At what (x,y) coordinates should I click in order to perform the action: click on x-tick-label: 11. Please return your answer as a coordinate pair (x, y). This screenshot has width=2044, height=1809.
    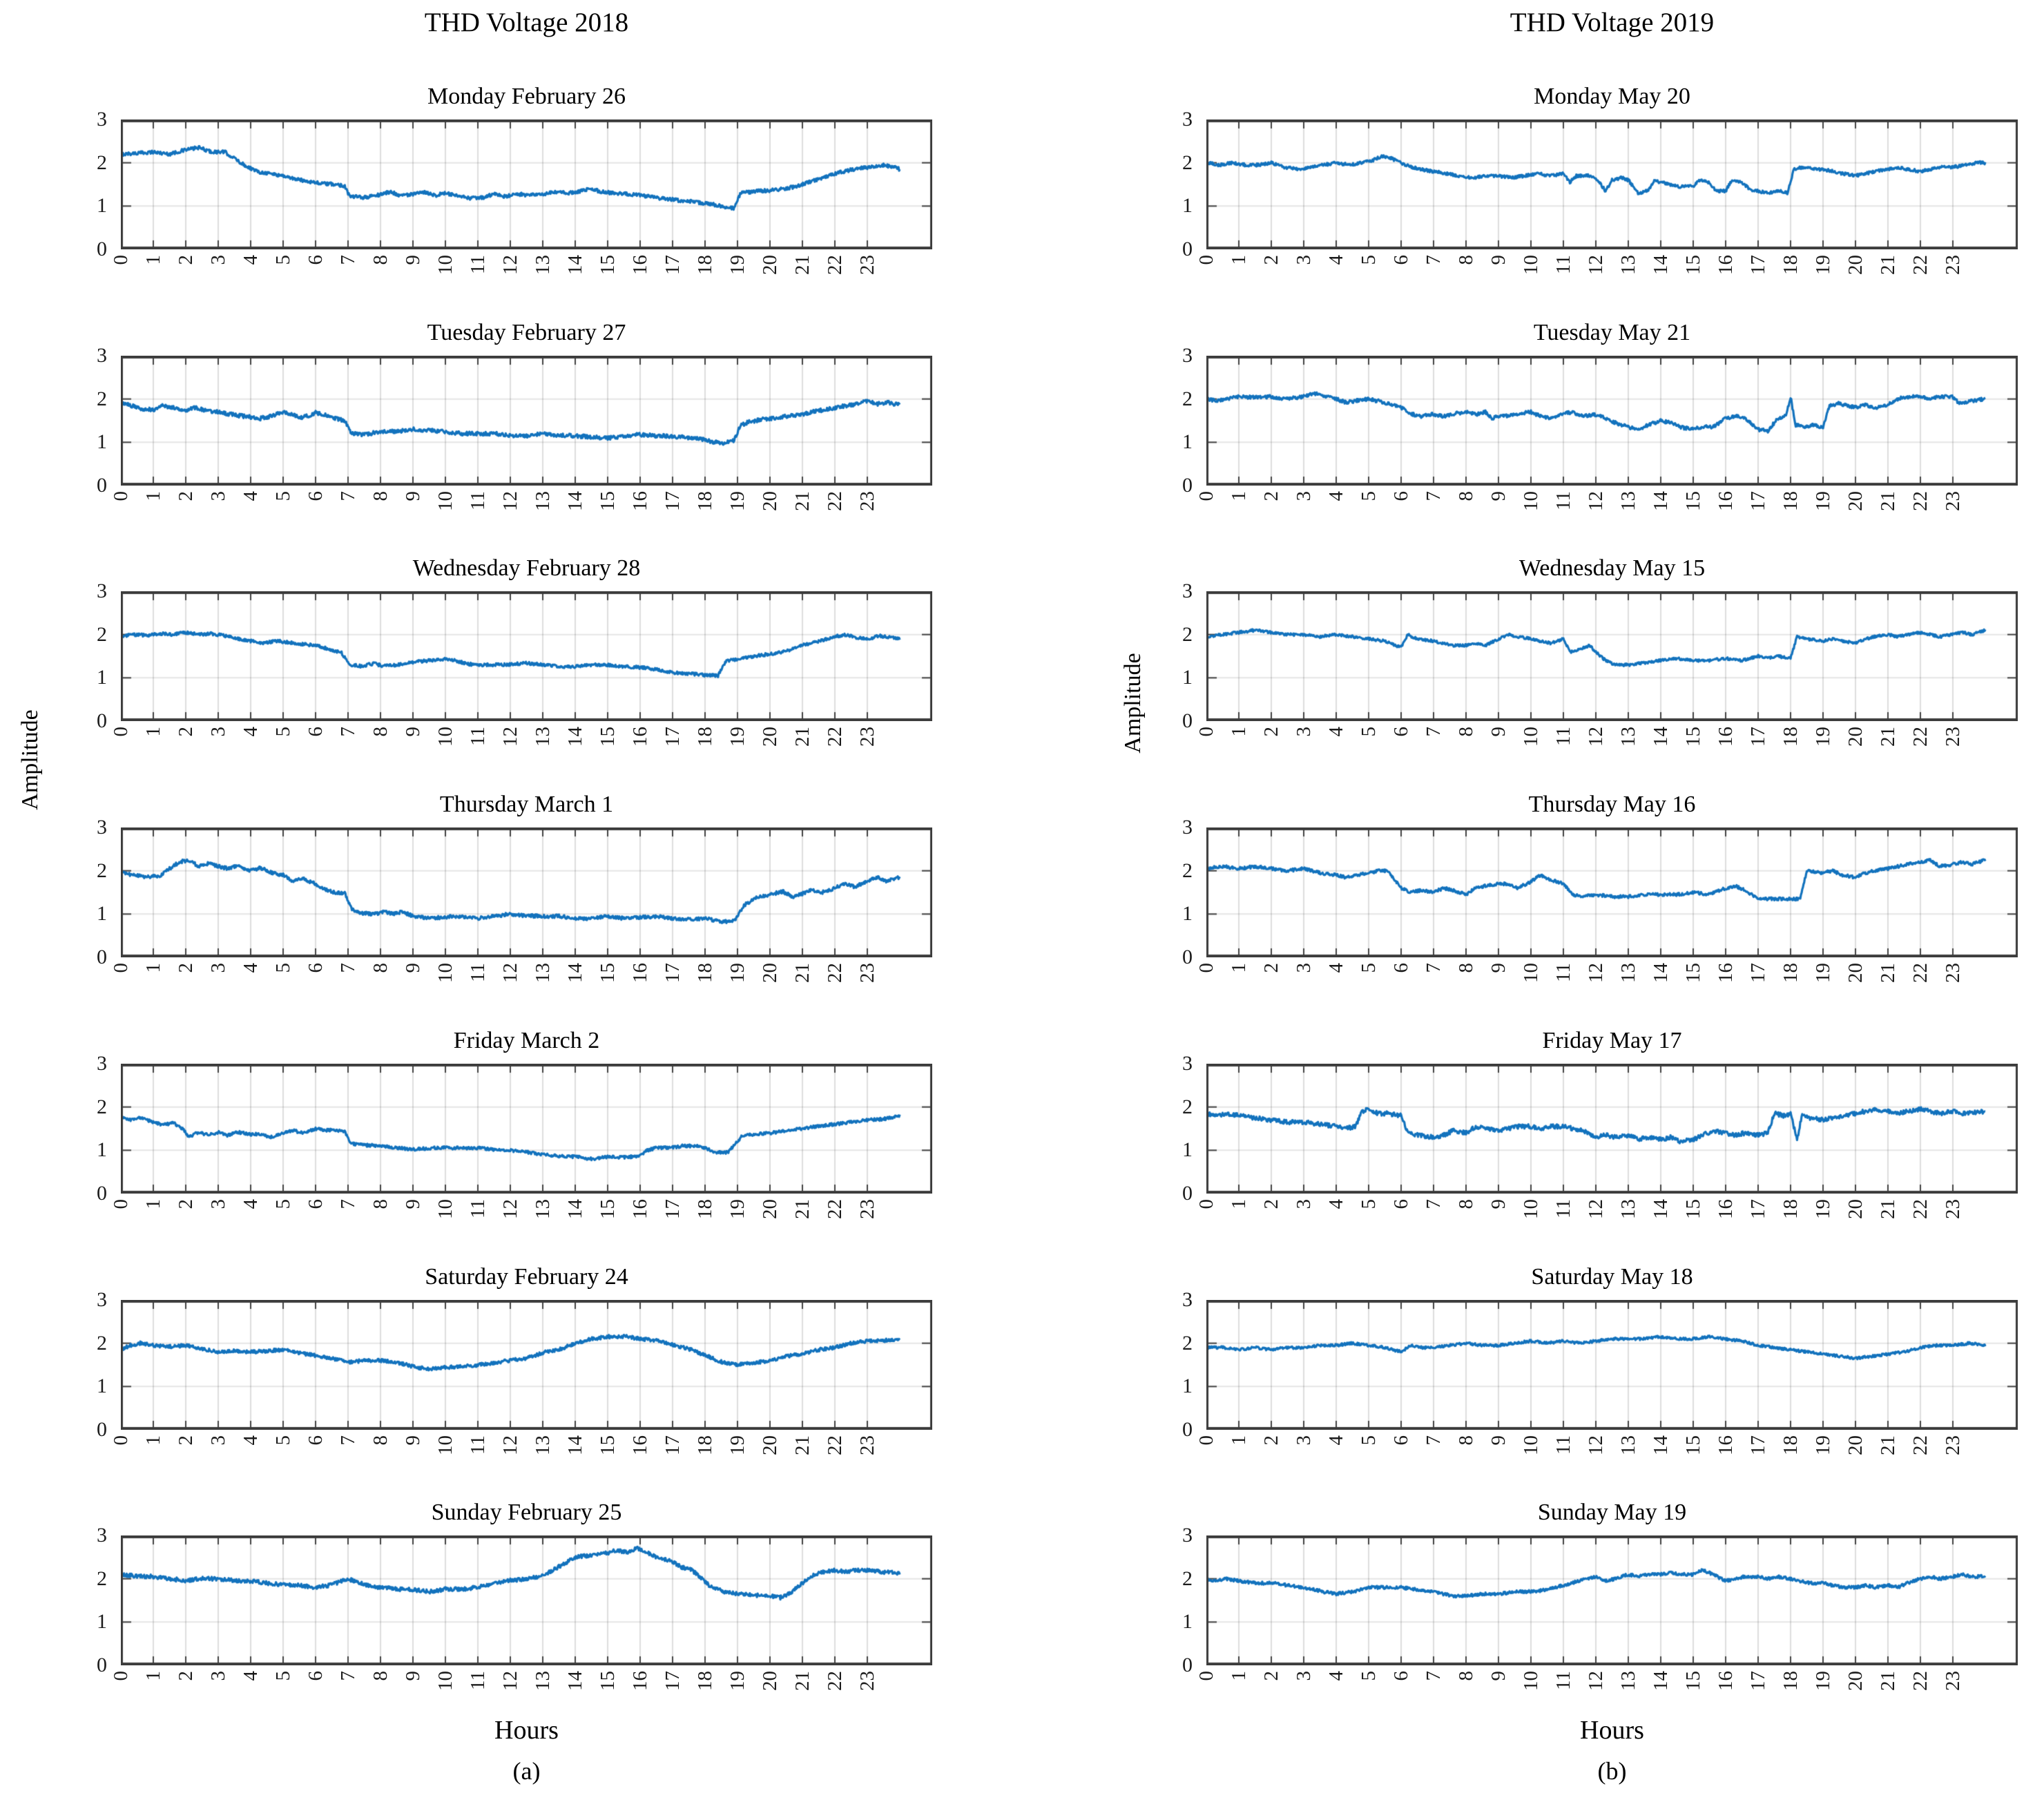
    Looking at the image, I should click on (478, 500).